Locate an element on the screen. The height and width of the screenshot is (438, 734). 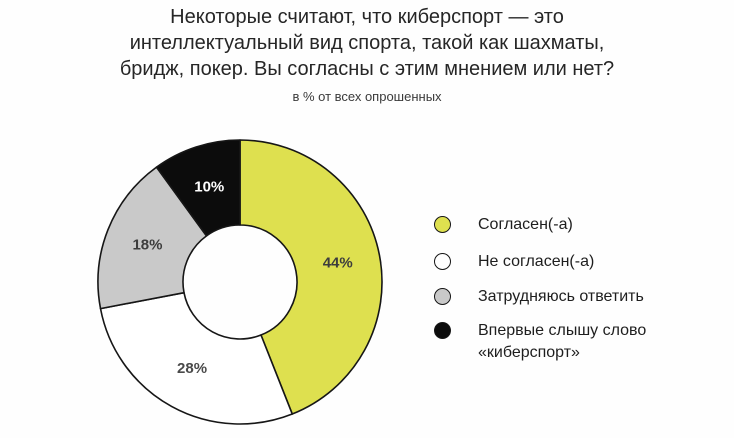
legend-item-disagree: Не согласен(-а) is located at coordinates (564, 262).